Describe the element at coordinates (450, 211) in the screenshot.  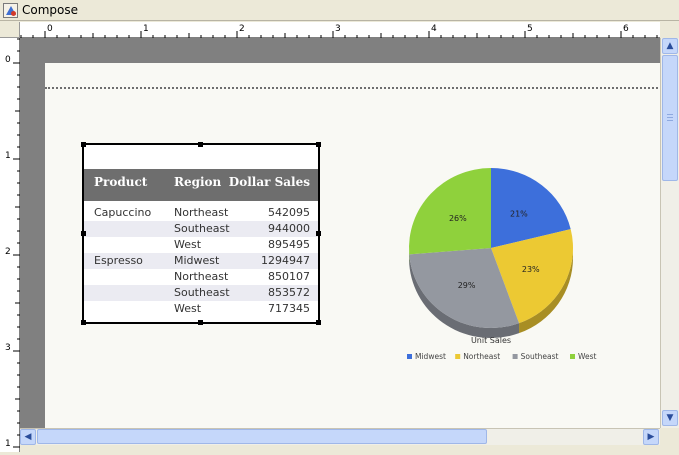
I see `pie-slice-west` at that location.